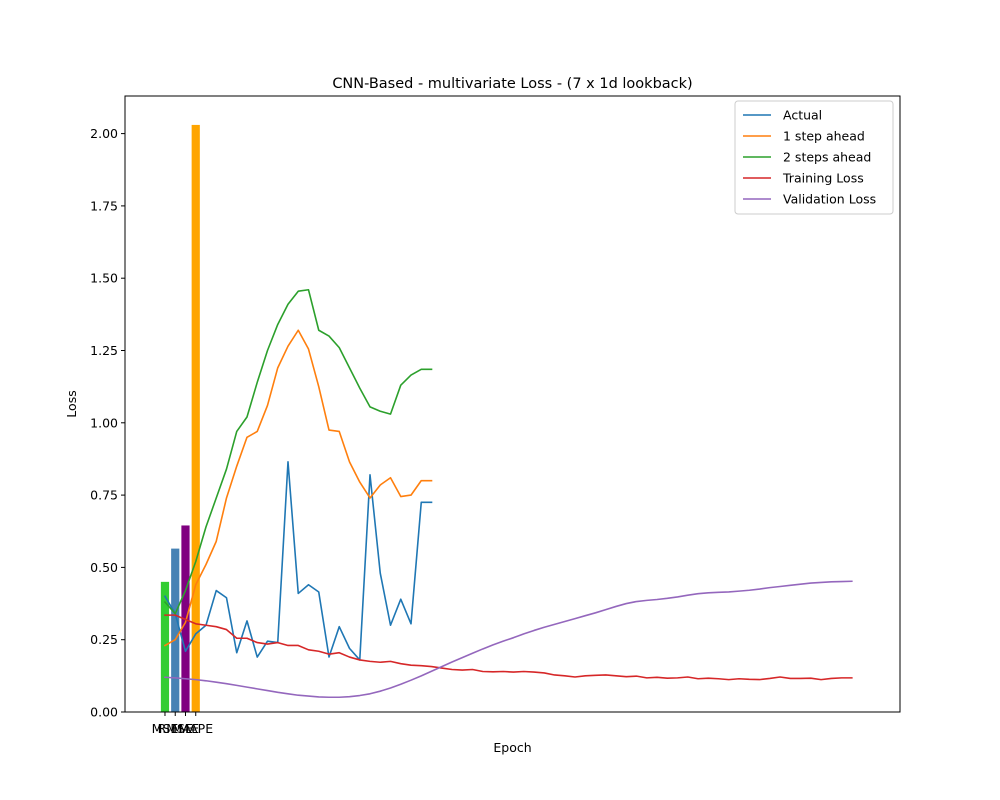  I want to click on series-line-1-step-ahead, so click(298, 488).